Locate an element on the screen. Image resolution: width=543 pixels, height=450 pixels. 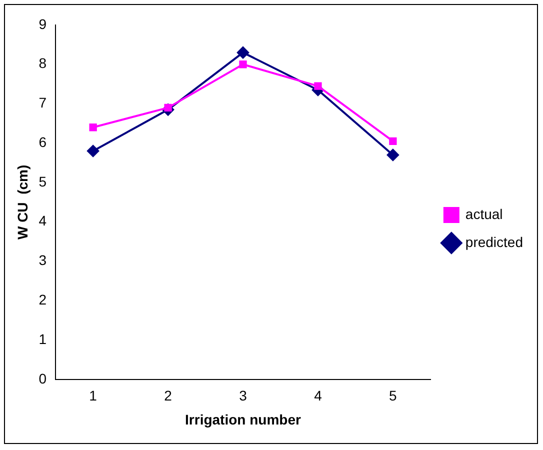
y-tick-label: 0 is located at coordinates (42, 378).